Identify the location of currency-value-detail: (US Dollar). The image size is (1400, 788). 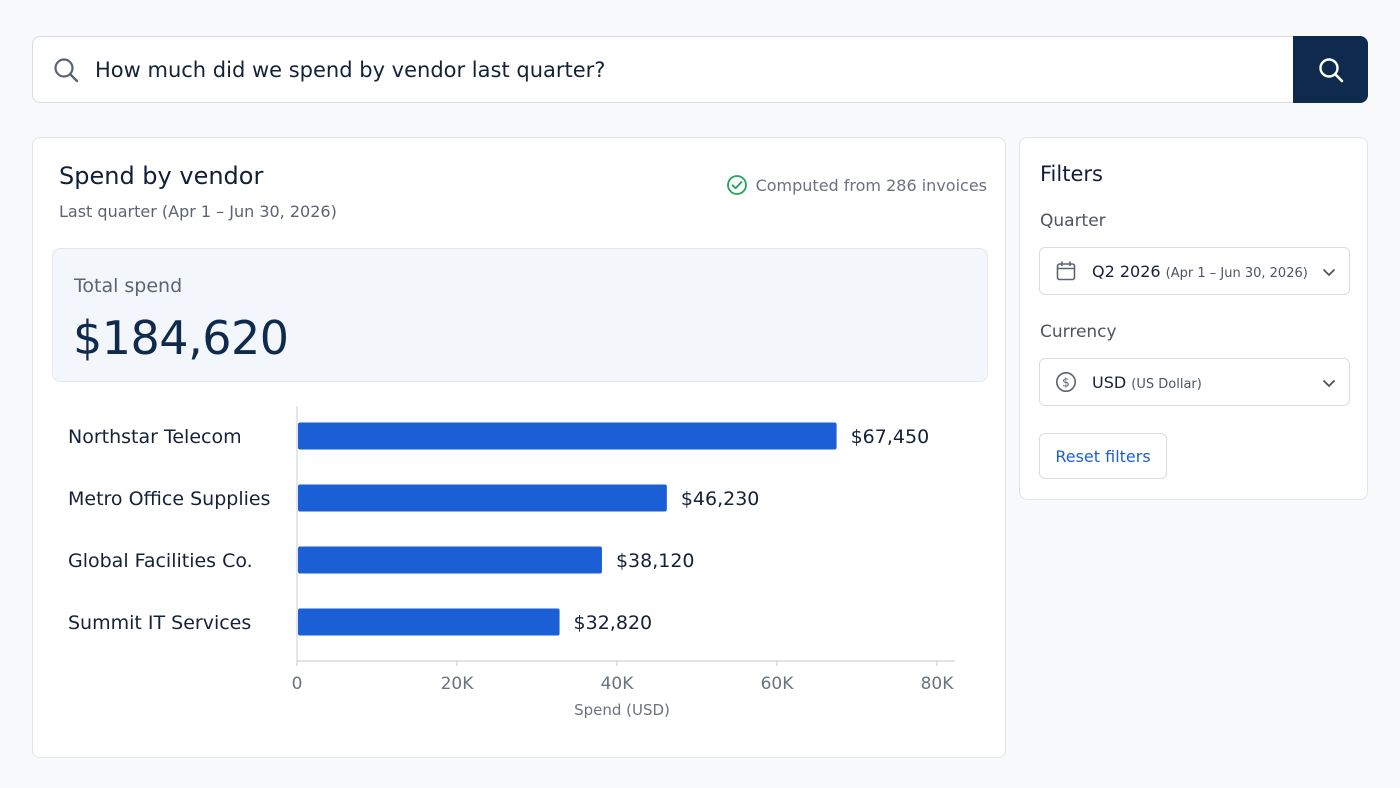
(1166, 384).